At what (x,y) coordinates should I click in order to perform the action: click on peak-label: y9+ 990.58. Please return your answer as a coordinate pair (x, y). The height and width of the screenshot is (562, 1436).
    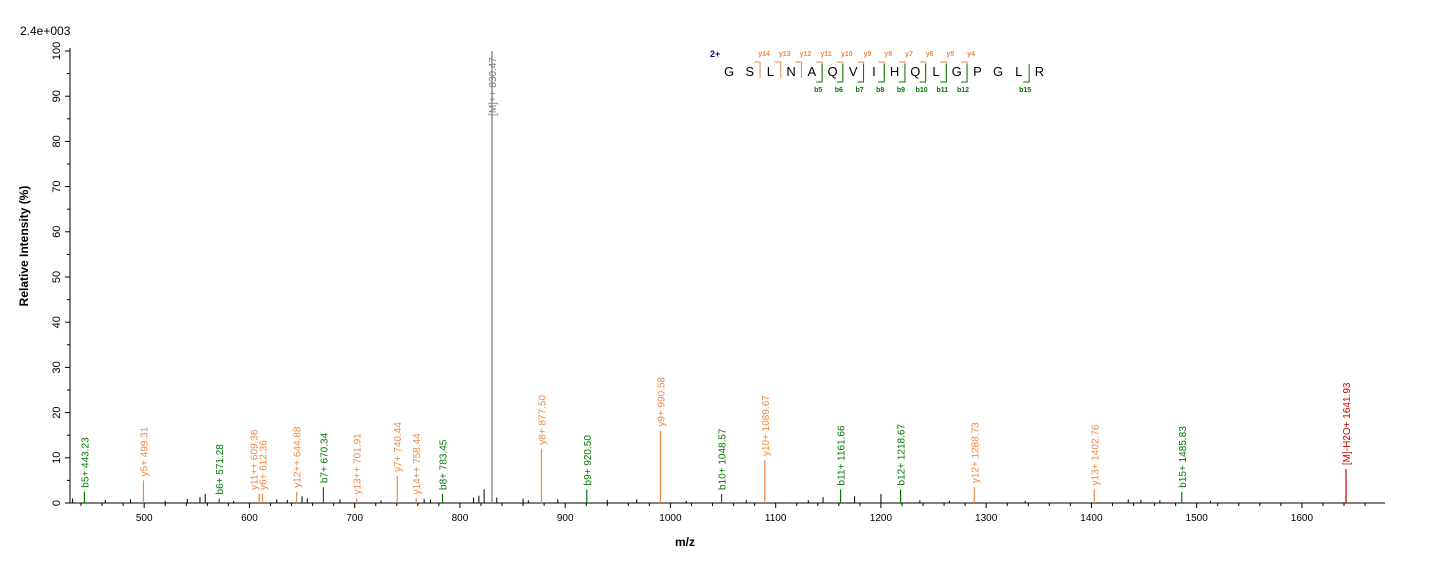
    Looking at the image, I should click on (662, 401).